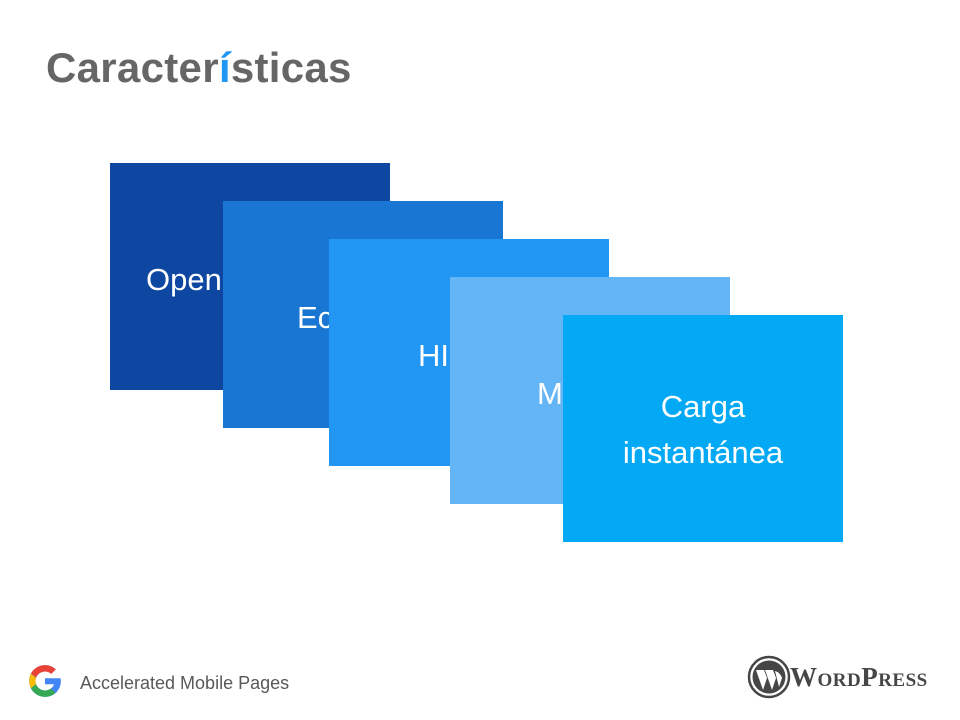 Image resolution: width=960 pixels, height=720 pixels. I want to click on title-part: sticas, so click(291, 67).